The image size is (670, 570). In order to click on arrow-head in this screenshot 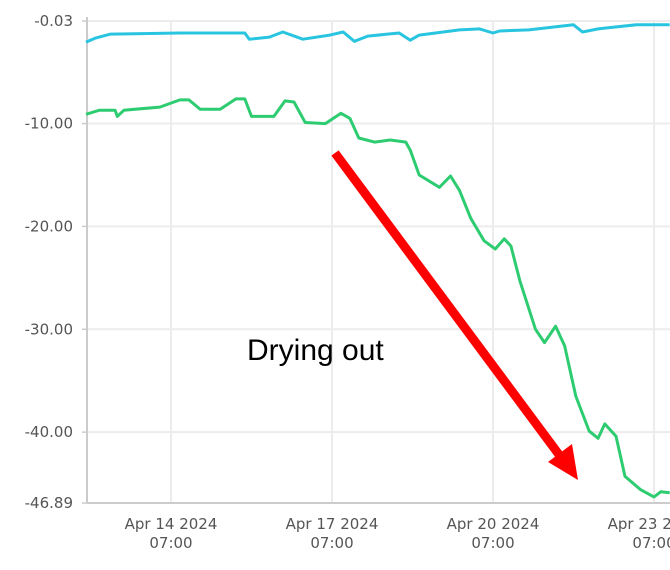, I will do `click(563, 462)`.